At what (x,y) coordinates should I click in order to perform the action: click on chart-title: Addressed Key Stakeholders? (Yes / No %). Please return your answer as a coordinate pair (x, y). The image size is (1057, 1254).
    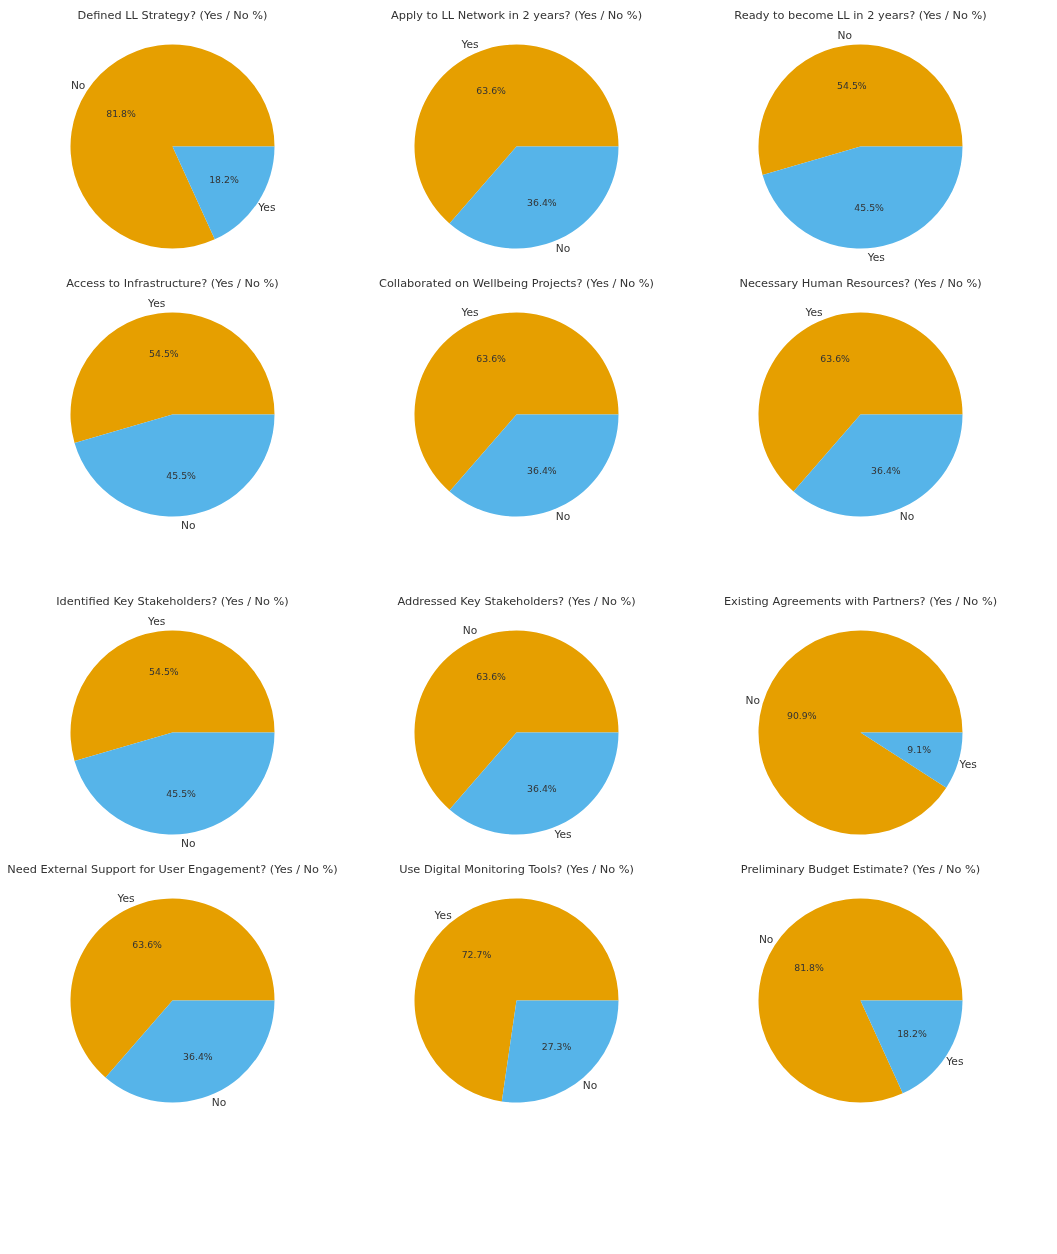
    Looking at the image, I should click on (516, 600).